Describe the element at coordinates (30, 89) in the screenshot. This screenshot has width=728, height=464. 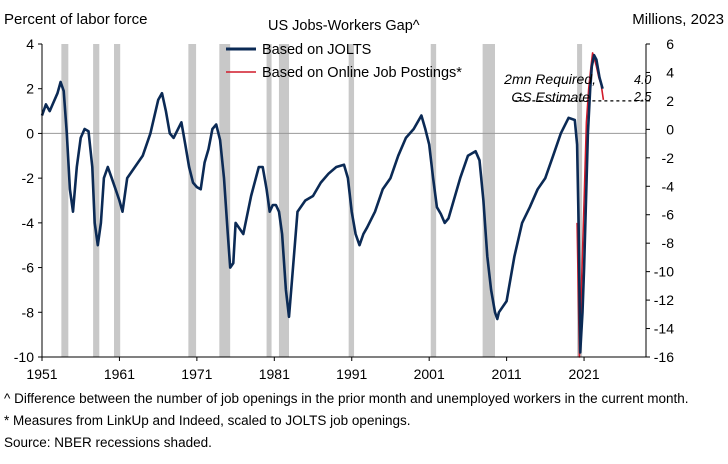
I see `left-tick-label: 2` at that location.